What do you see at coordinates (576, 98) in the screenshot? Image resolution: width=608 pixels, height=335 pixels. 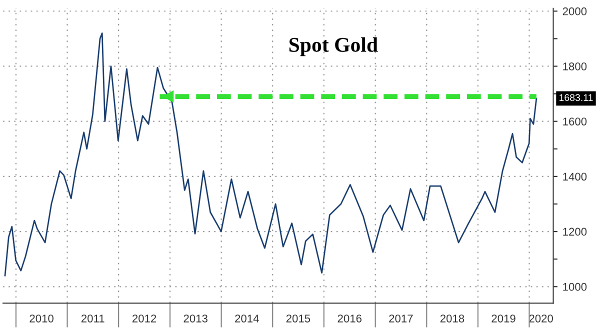 I see `annotation: 1683.11` at bounding box center [576, 98].